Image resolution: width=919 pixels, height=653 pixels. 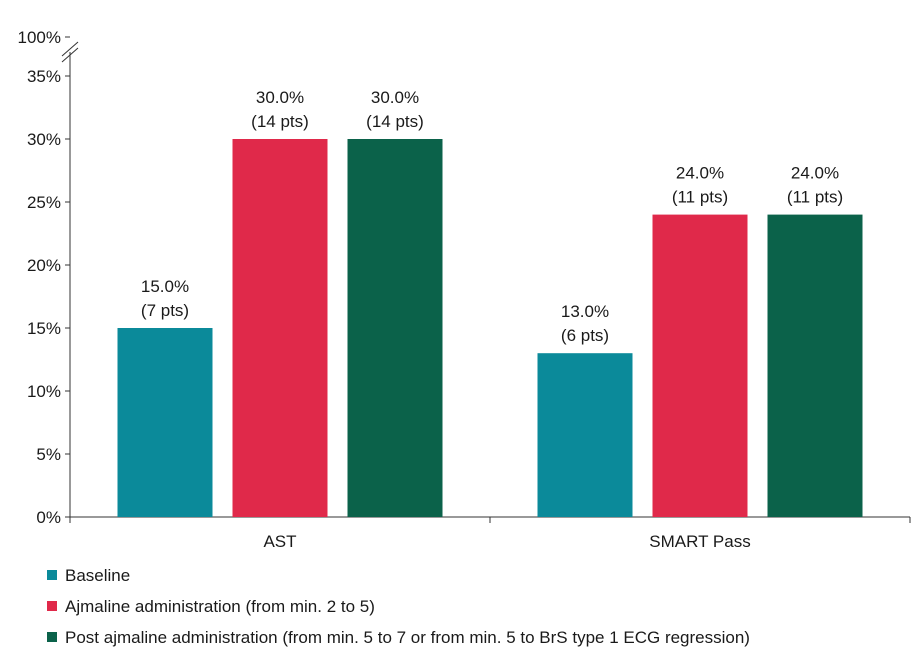 What do you see at coordinates (44, 328) in the screenshot?
I see `y-tick-label: 15%` at bounding box center [44, 328].